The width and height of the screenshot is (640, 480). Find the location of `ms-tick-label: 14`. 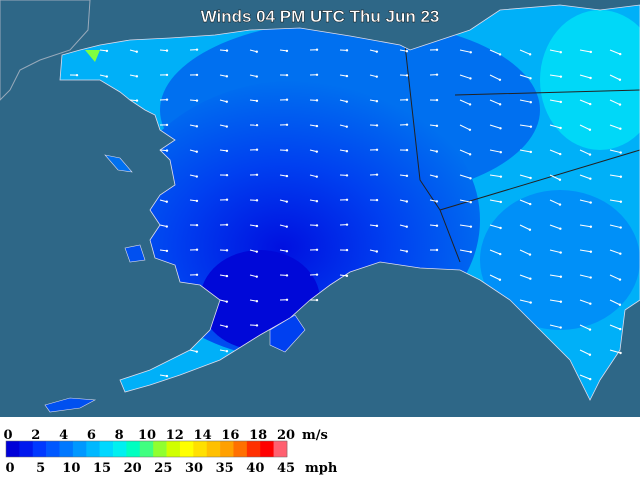

ms-tick-label: 14 is located at coordinates (203, 435).